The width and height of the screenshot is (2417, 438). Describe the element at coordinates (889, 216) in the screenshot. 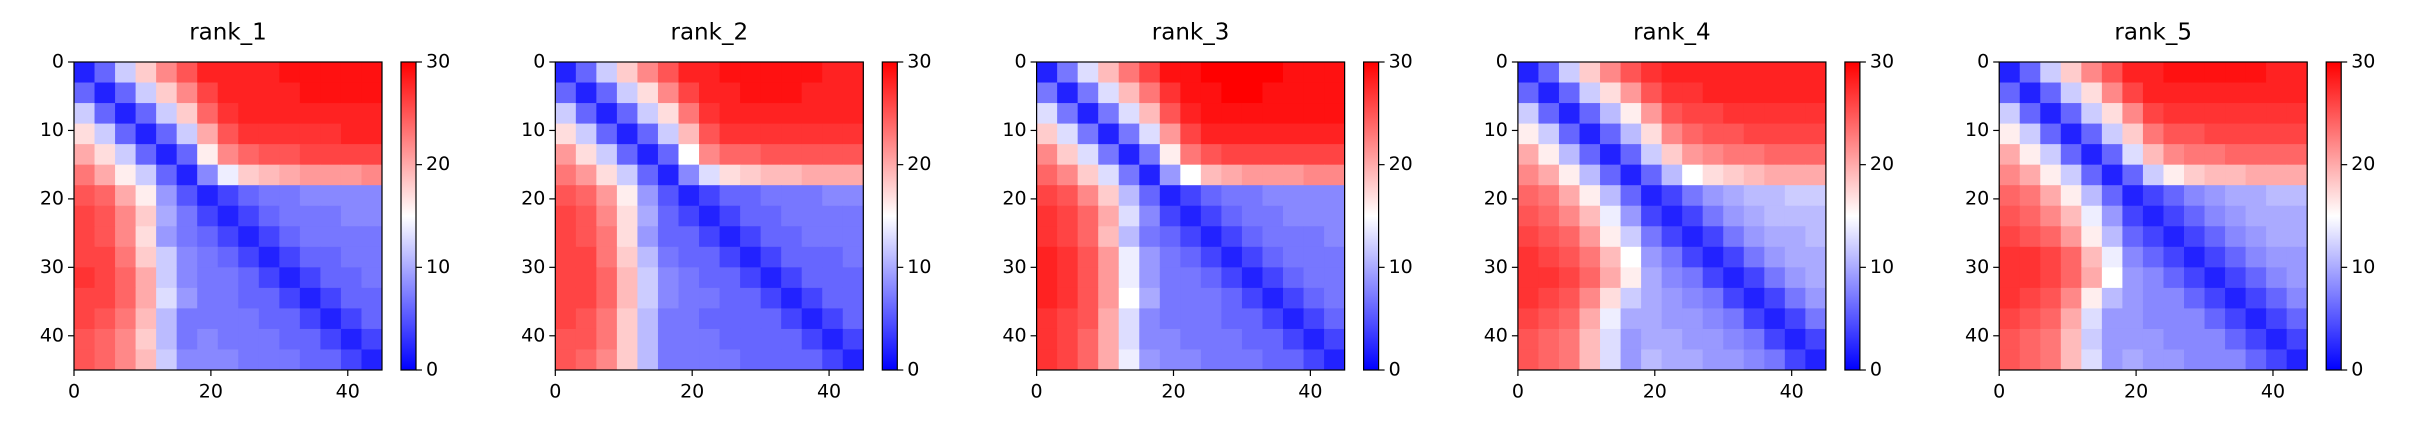

I see `colorbar` at that location.